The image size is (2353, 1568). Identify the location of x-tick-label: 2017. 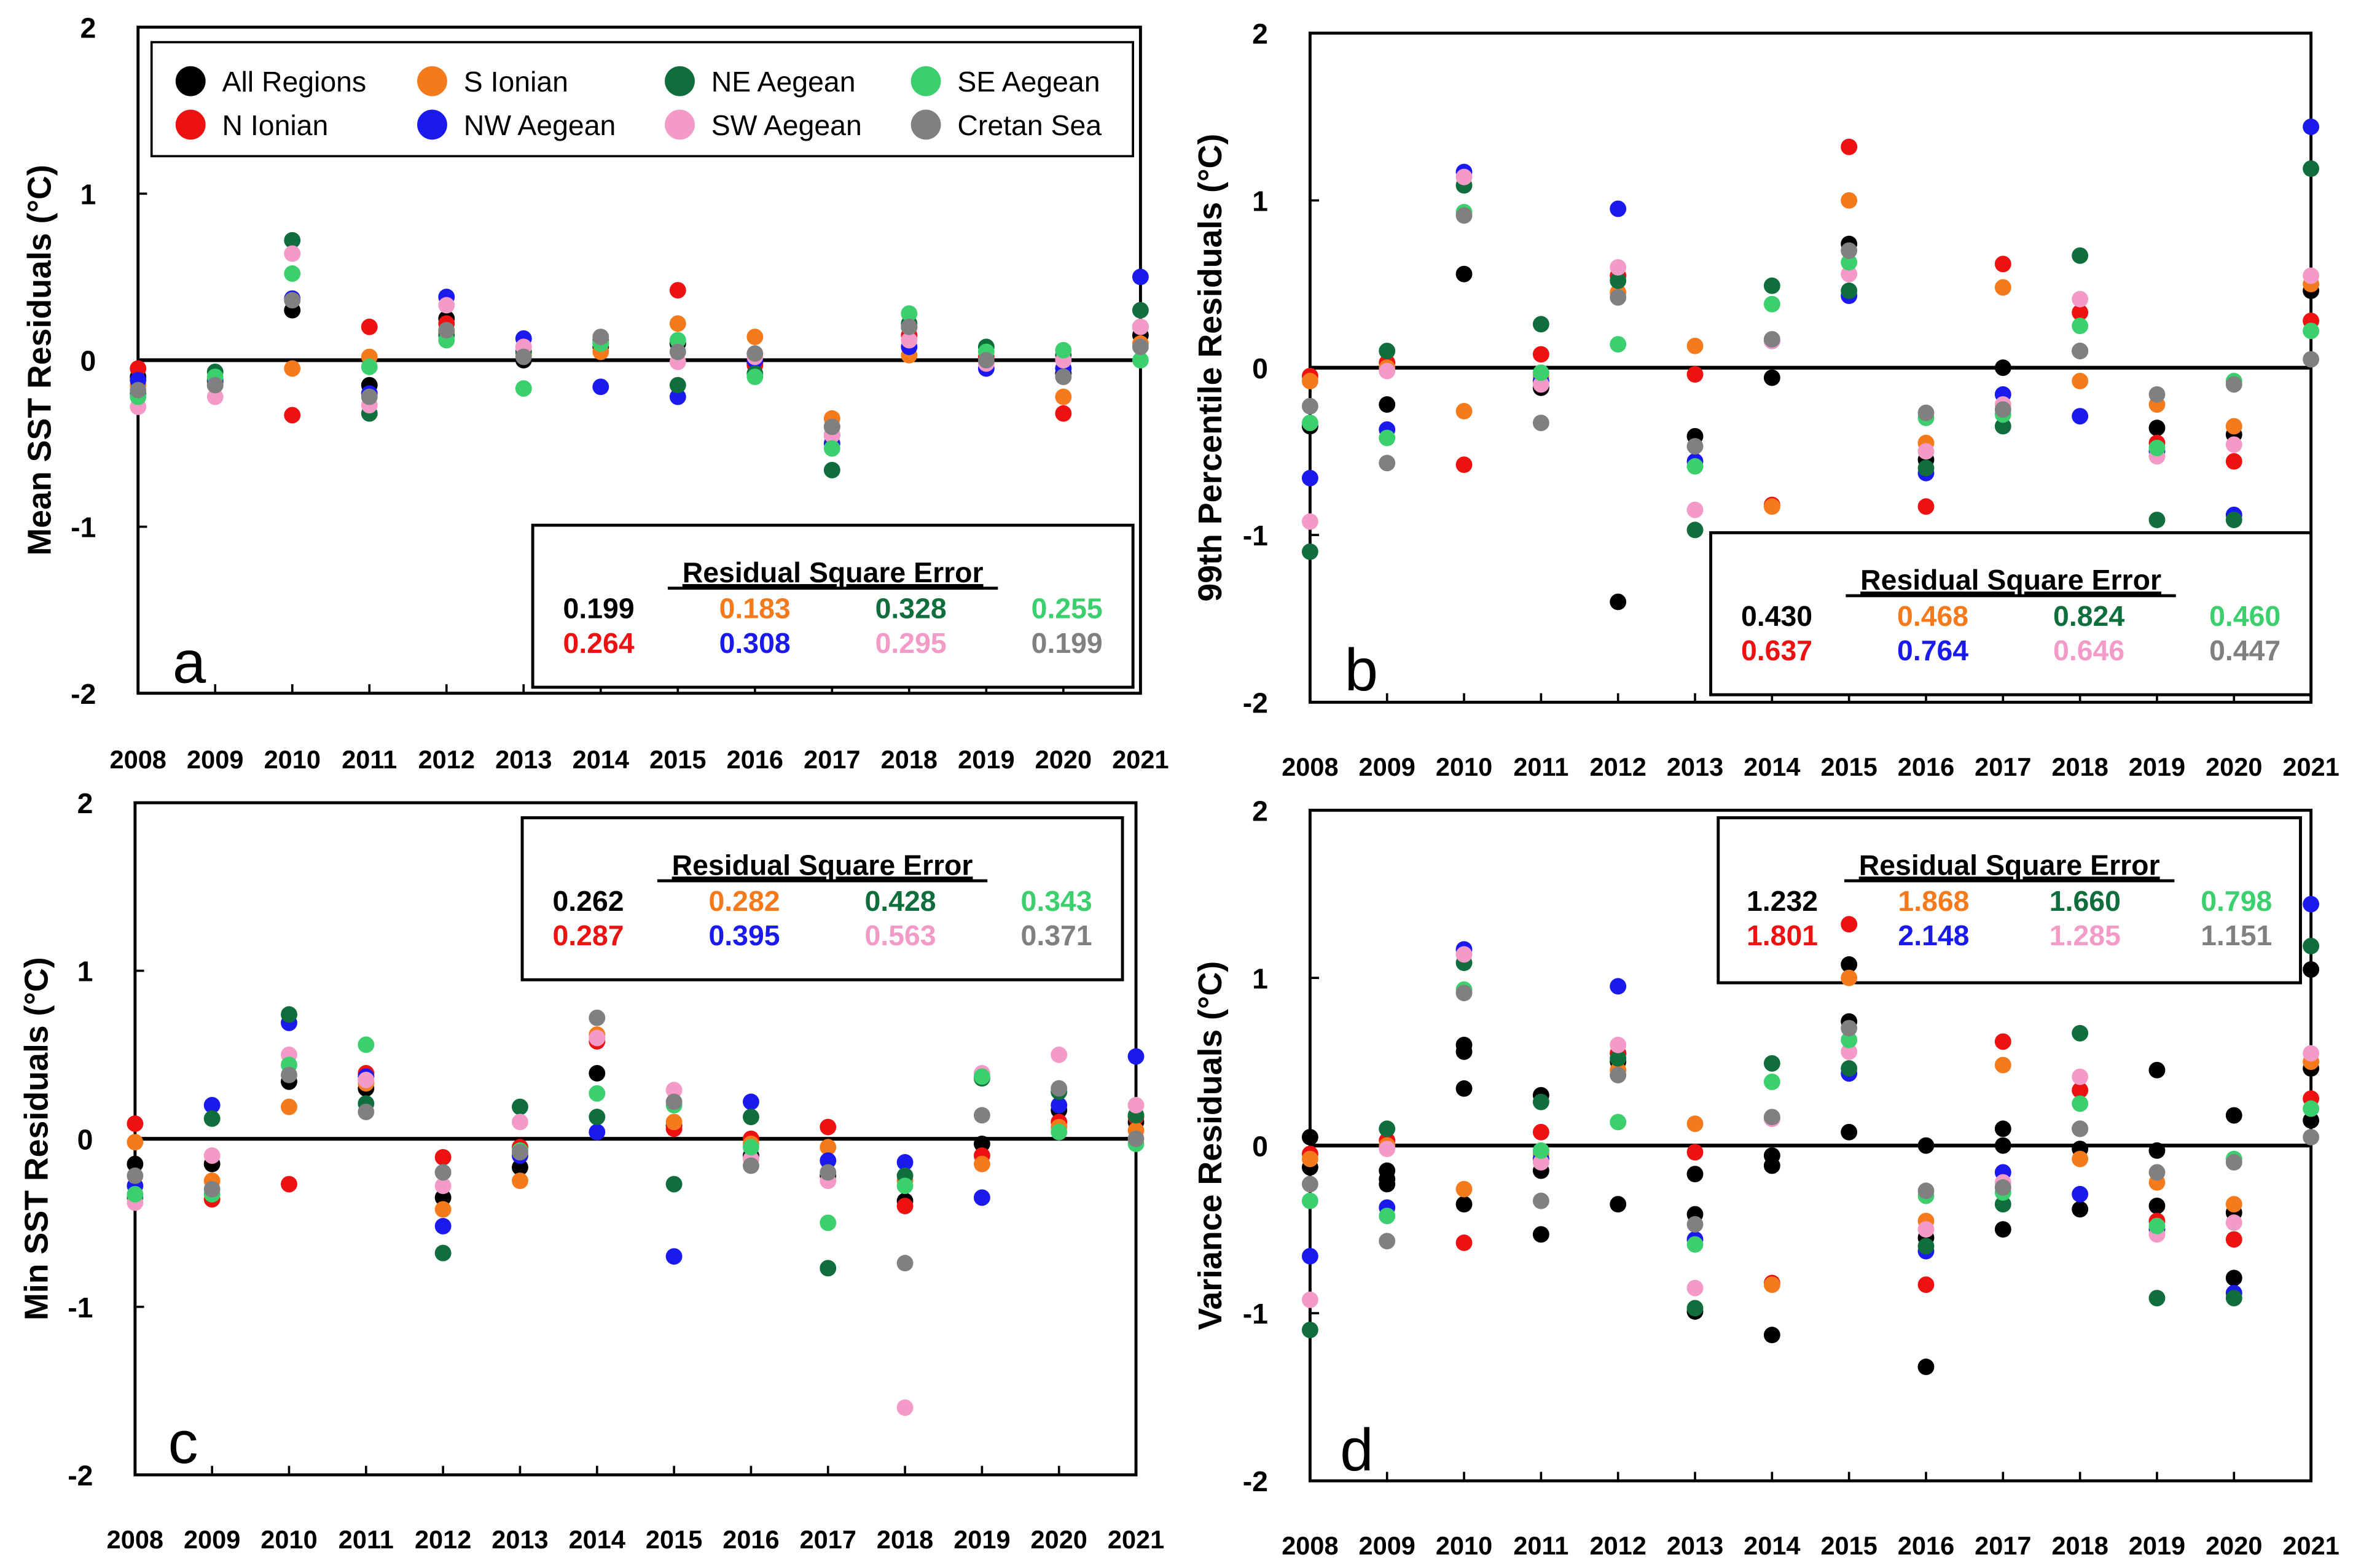
(832, 759).